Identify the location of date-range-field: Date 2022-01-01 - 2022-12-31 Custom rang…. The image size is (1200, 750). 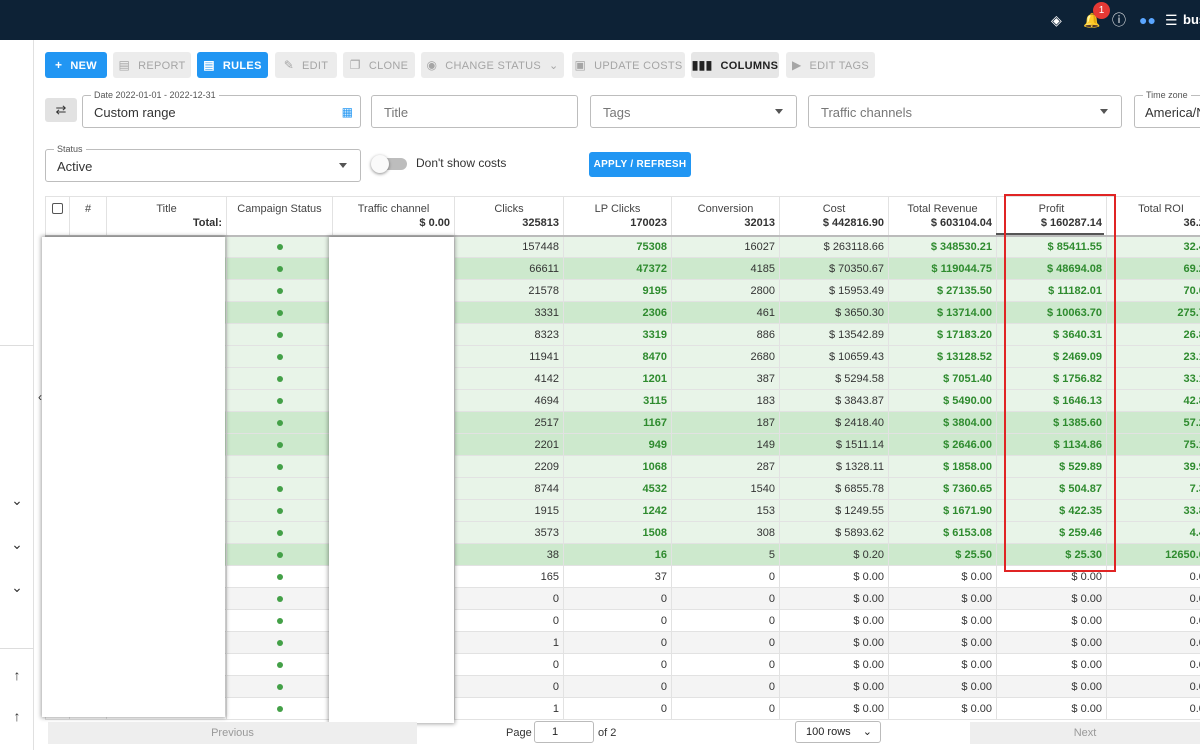
(221, 109).